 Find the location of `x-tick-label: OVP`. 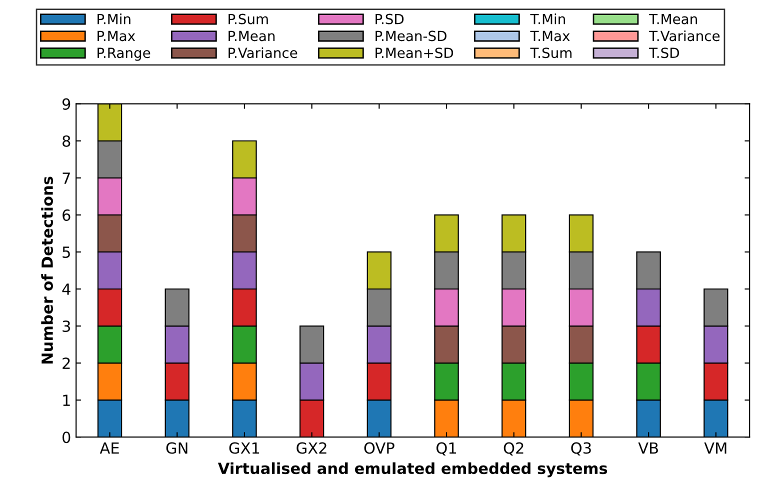

x-tick-label: OVP is located at coordinates (379, 448).